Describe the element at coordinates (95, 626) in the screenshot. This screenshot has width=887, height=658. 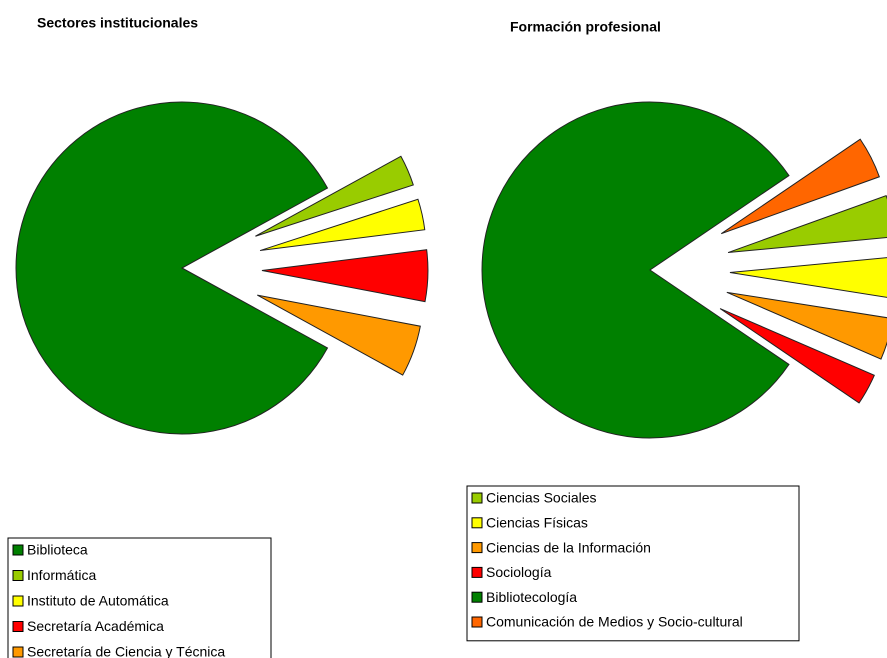
I see `legend-label: Secretaría Académica` at that location.